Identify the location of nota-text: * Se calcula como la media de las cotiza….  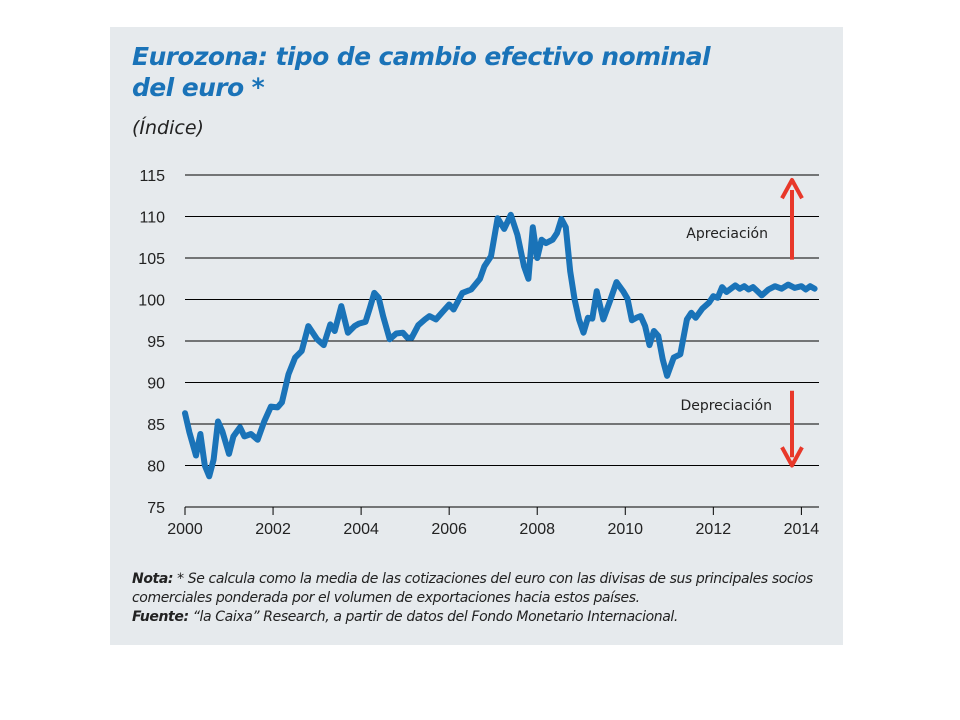
(472, 588).